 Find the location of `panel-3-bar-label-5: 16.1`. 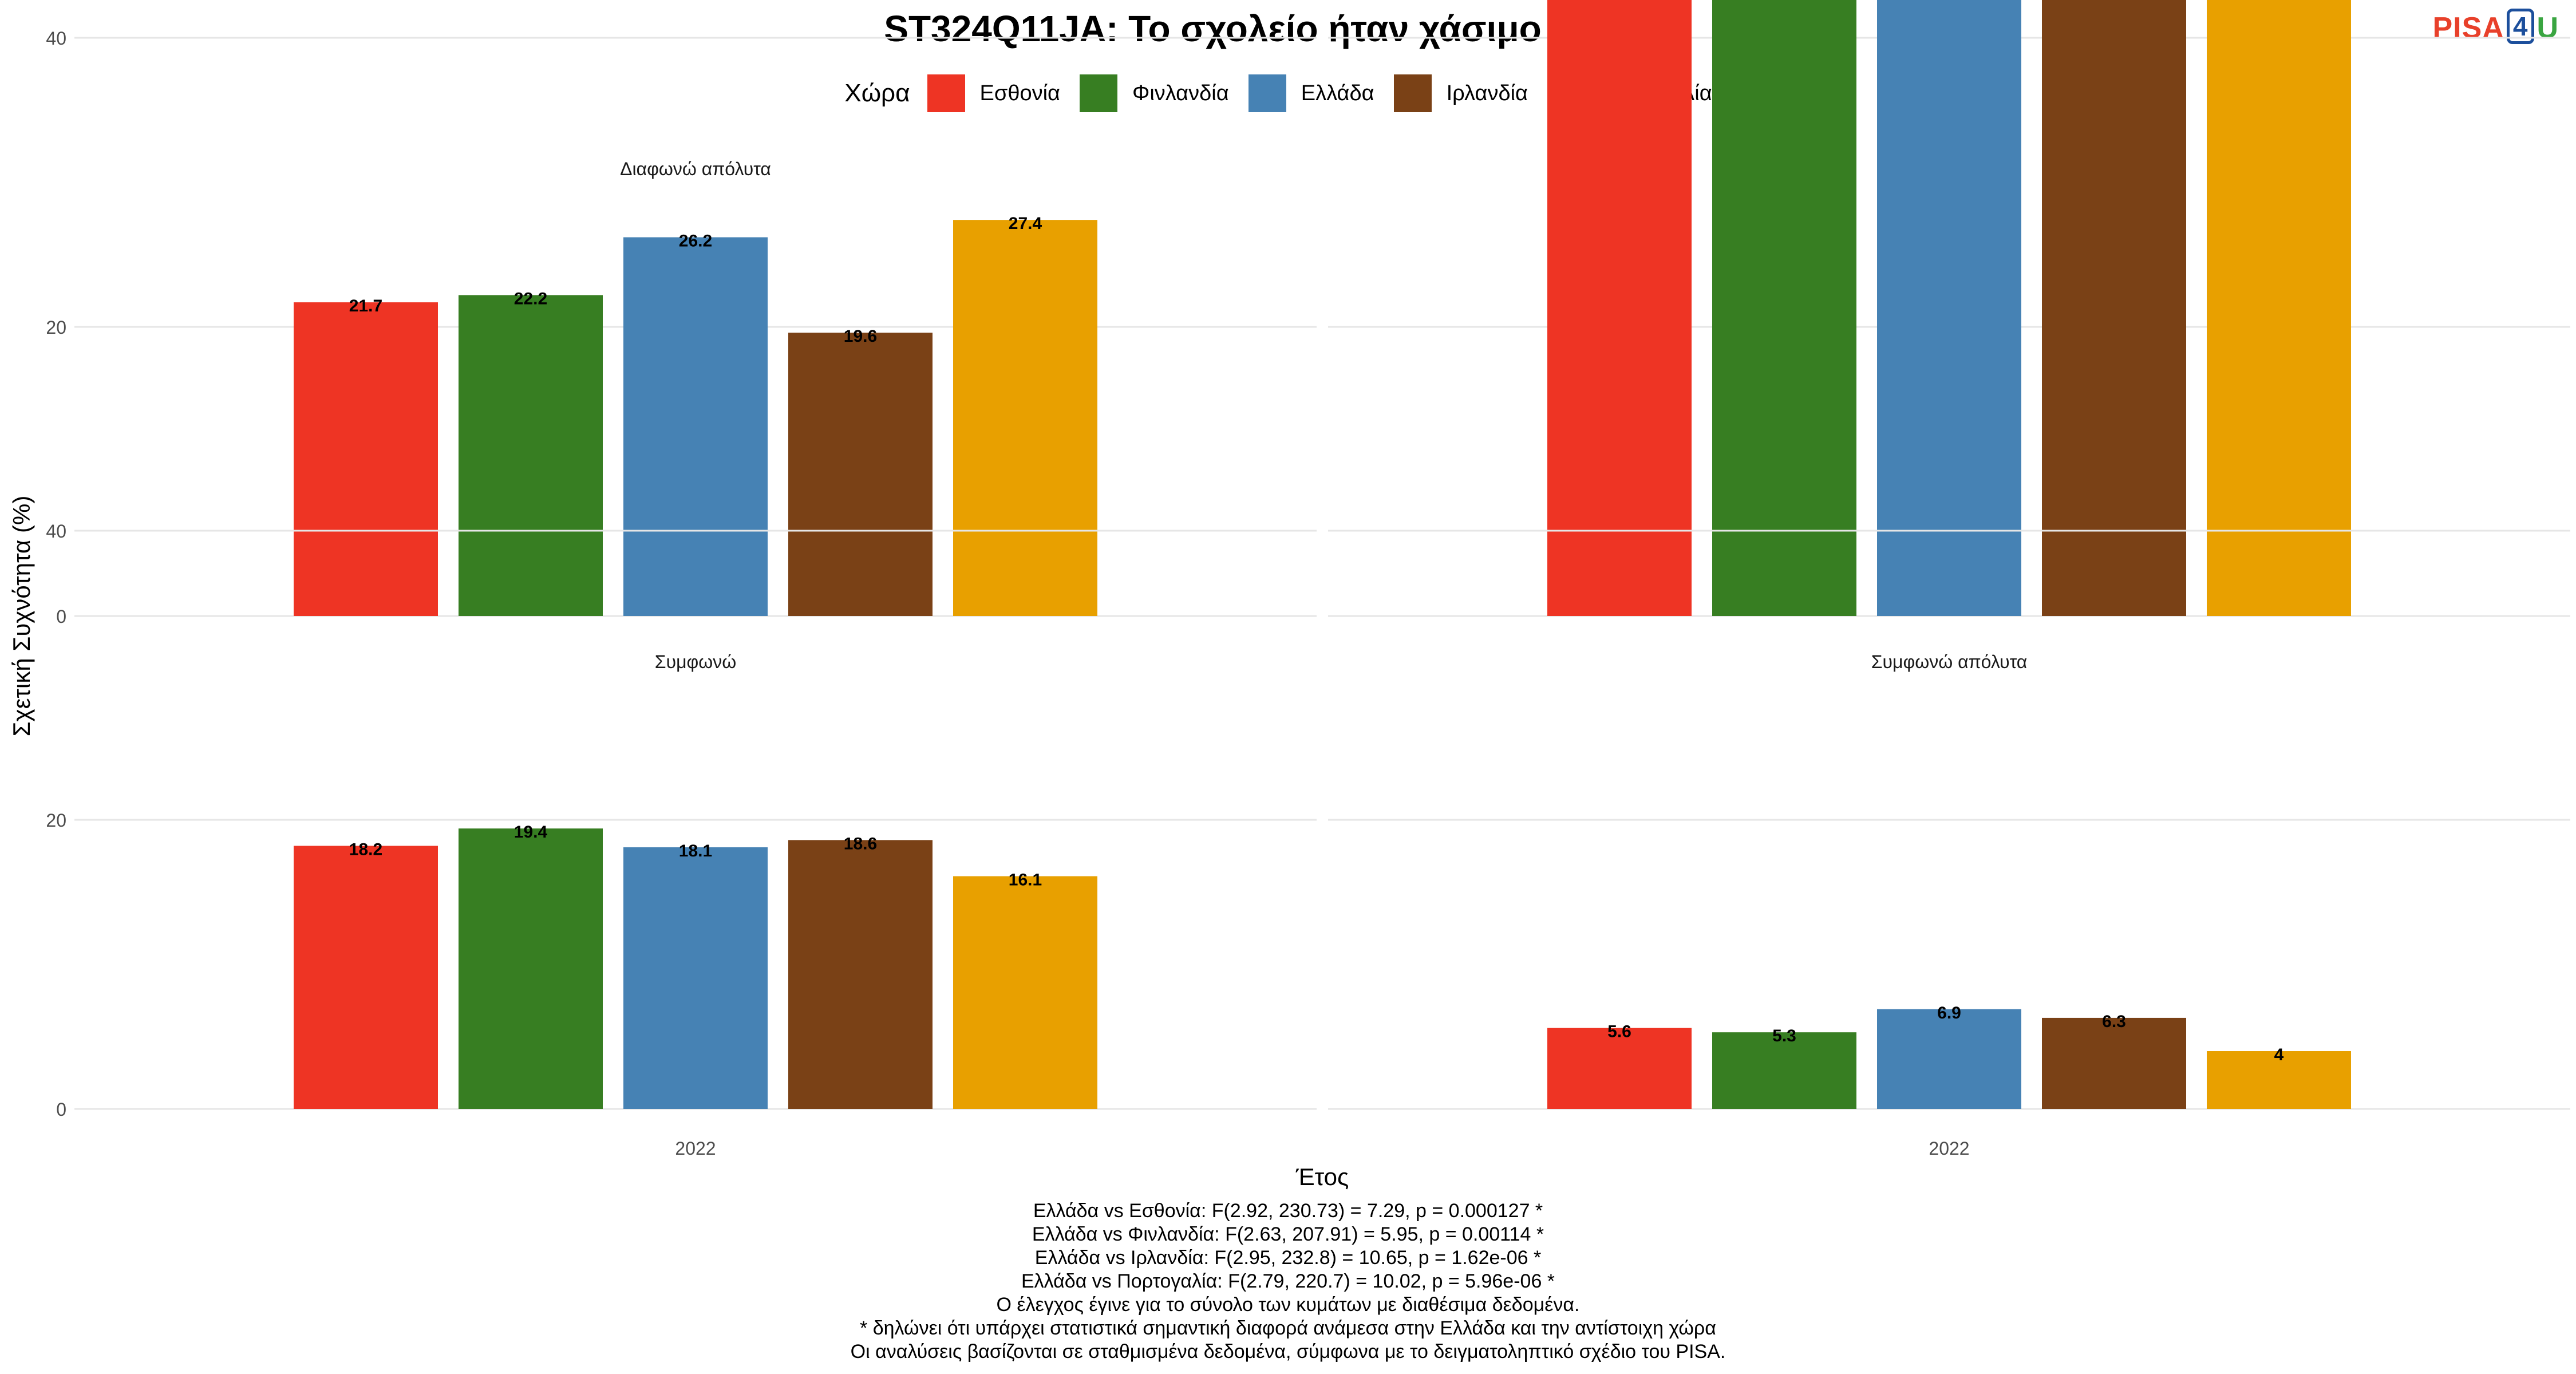

panel-3-bar-label-5: 16.1 is located at coordinates (1025, 879).